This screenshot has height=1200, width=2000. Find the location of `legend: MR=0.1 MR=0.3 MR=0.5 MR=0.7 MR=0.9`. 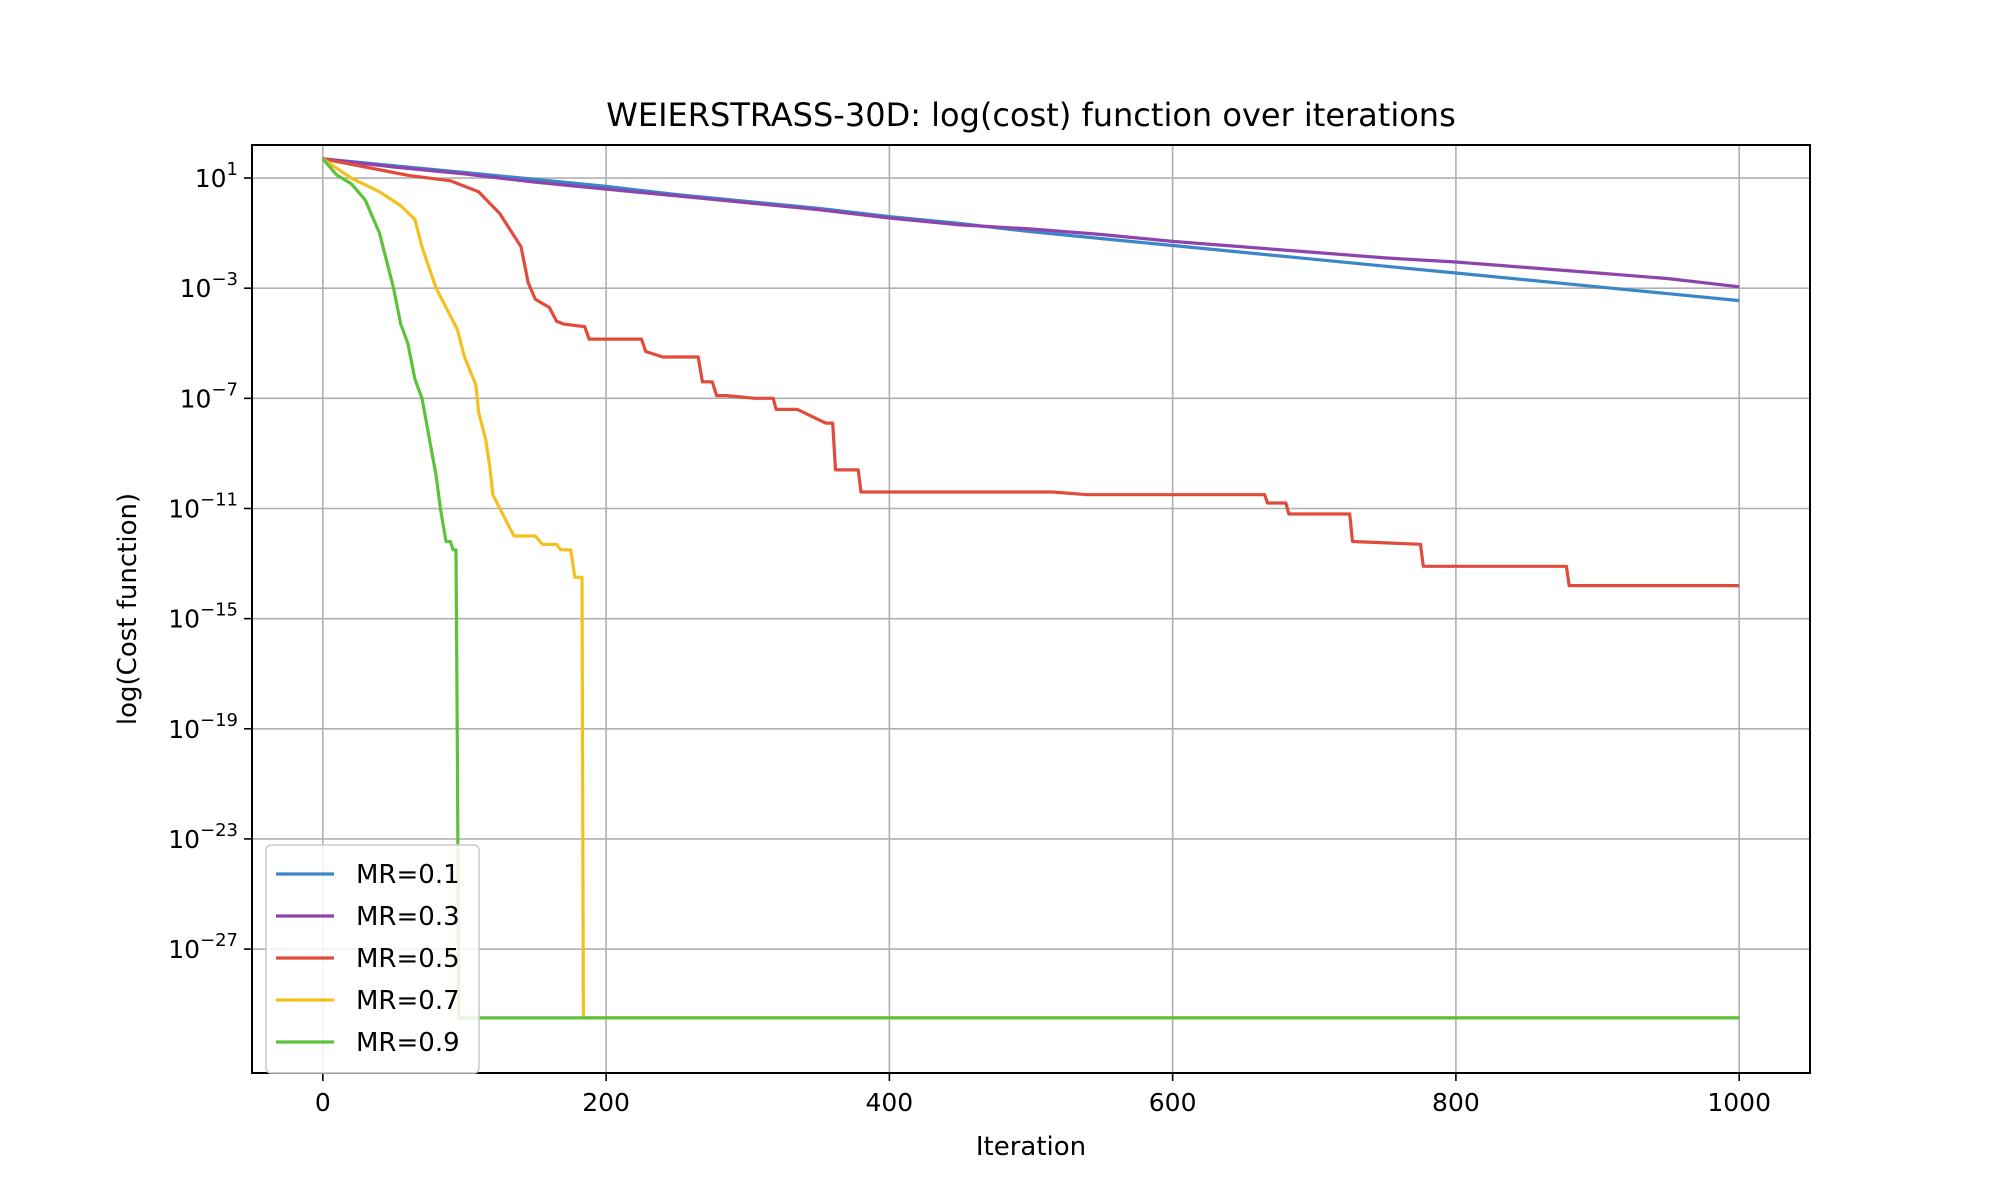

legend: MR=0.1 MR=0.3 MR=0.5 MR=0.7 MR=0.9 is located at coordinates (372, 959).